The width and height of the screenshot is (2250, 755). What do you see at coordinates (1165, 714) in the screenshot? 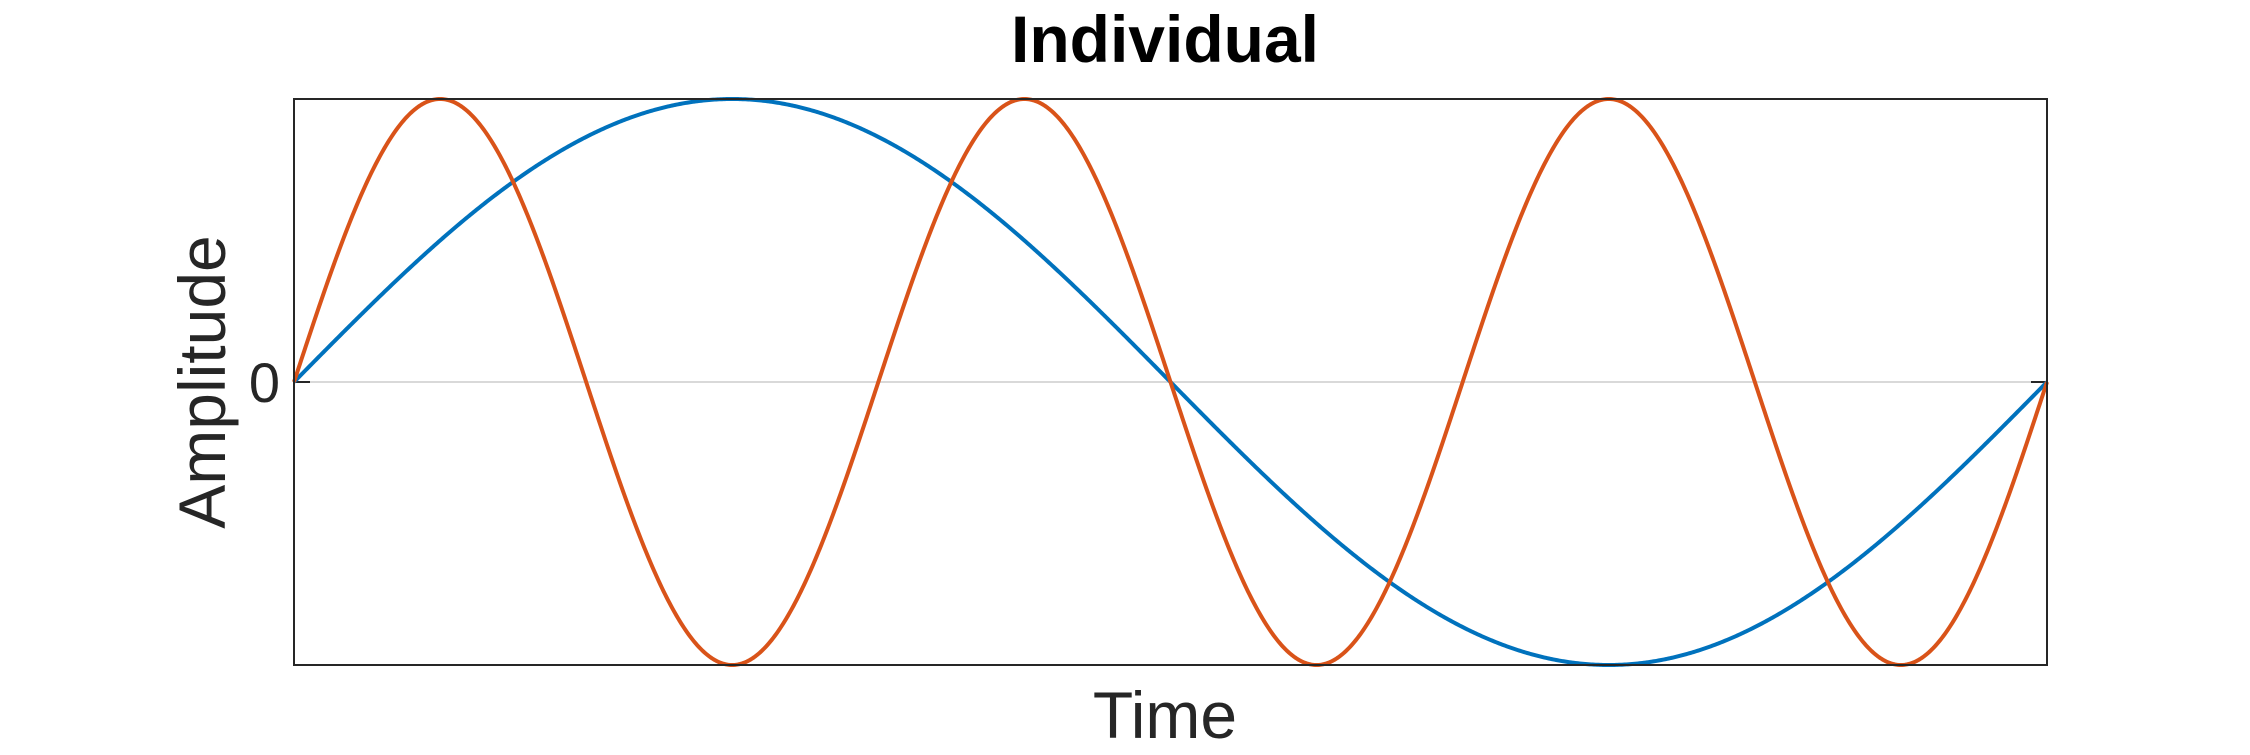
I see `x-axis-label: Time` at bounding box center [1165, 714].